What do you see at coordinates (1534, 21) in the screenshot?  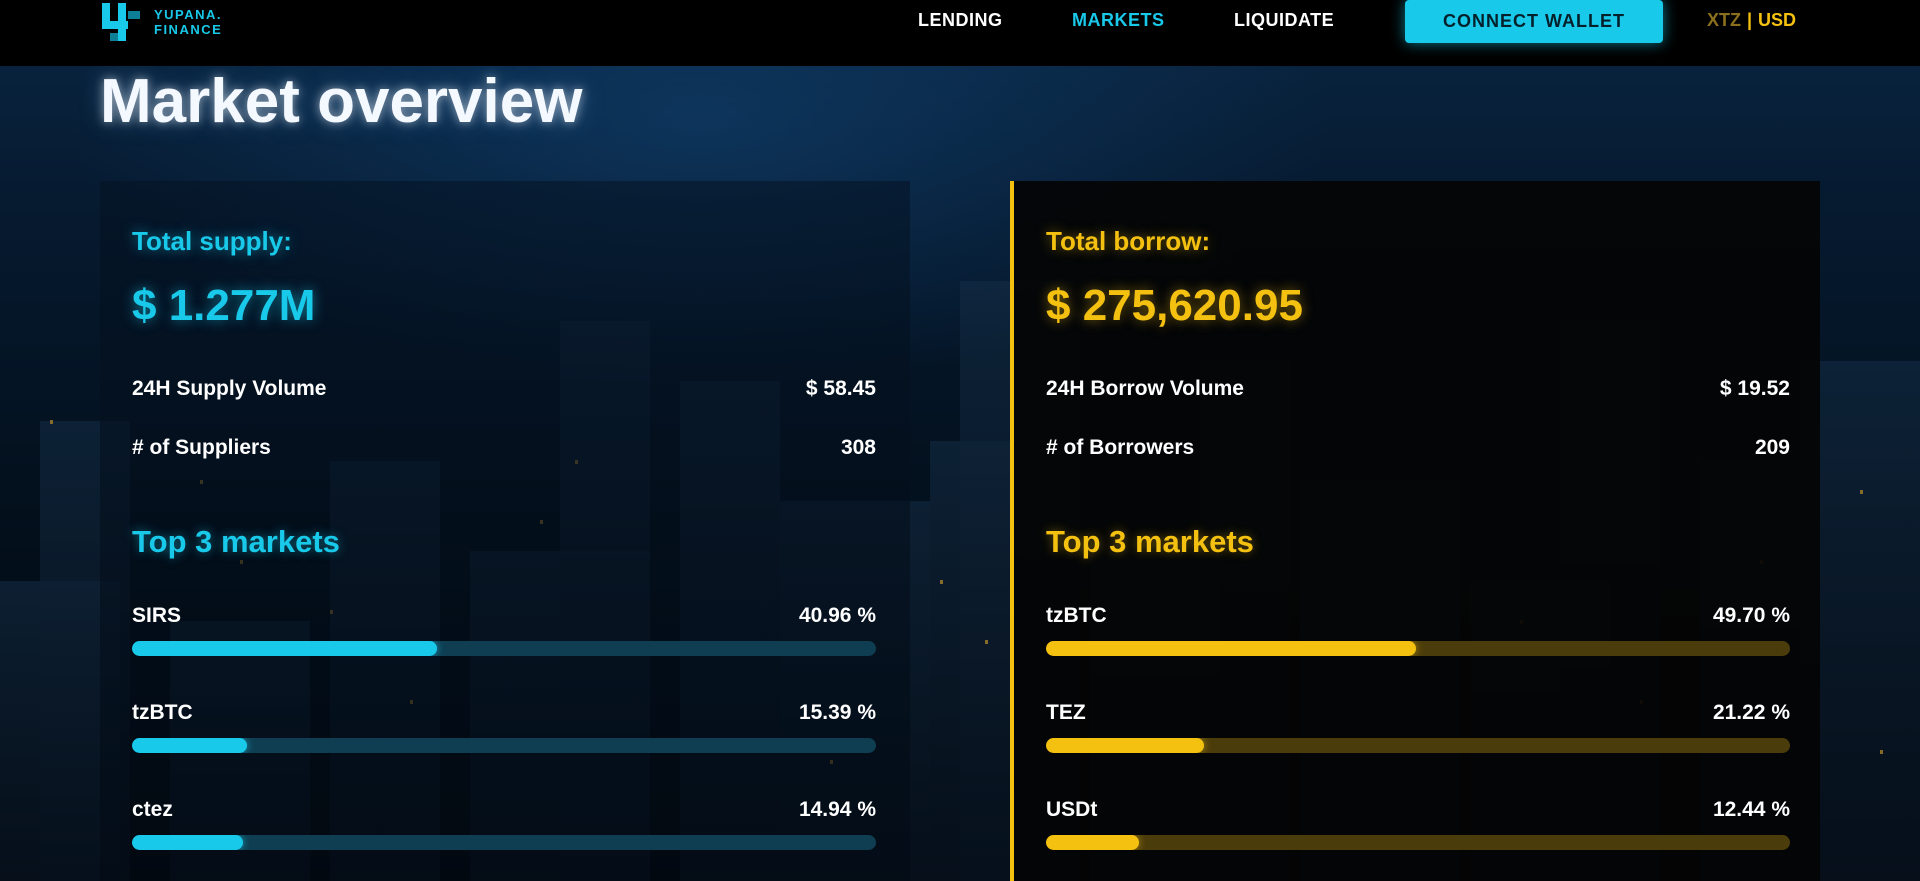 I see `connect-wallet-button: CONNECT WALLET` at bounding box center [1534, 21].